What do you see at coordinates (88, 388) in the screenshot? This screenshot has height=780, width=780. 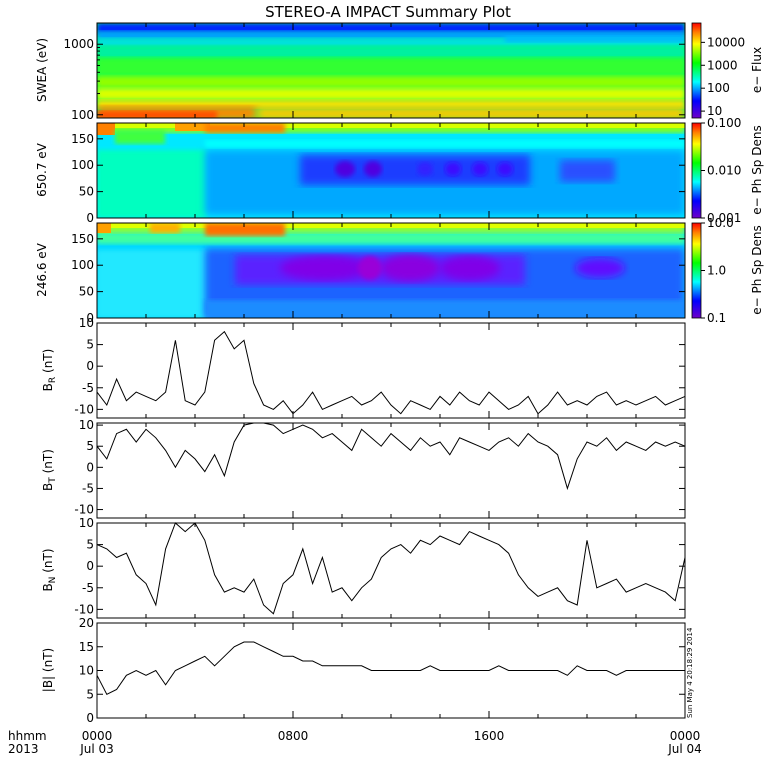 I see `br-ytick-label: -5` at bounding box center [88, 388].